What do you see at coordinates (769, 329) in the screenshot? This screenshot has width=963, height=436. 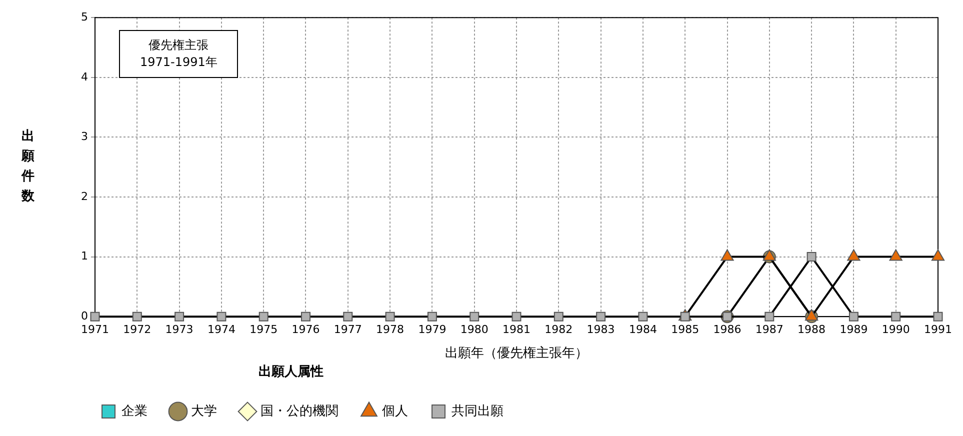 I see `x-tick-label: 1987` at bounding box center [769, 329].